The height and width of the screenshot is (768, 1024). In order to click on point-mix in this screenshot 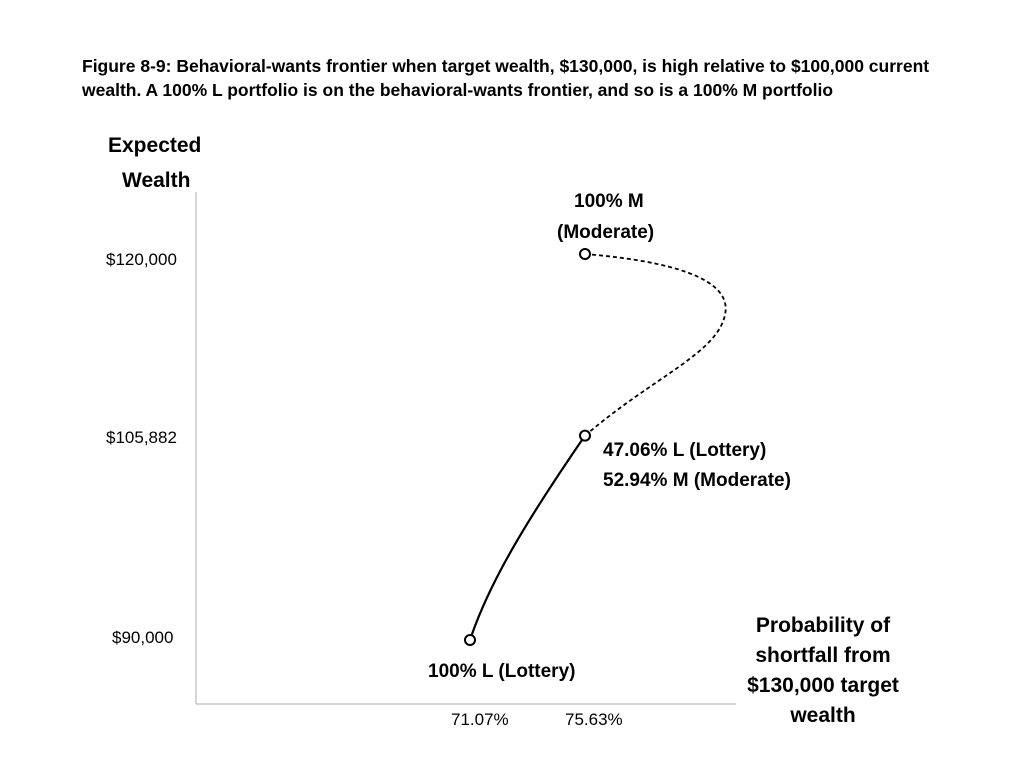, I will do `click(585, 435)`.